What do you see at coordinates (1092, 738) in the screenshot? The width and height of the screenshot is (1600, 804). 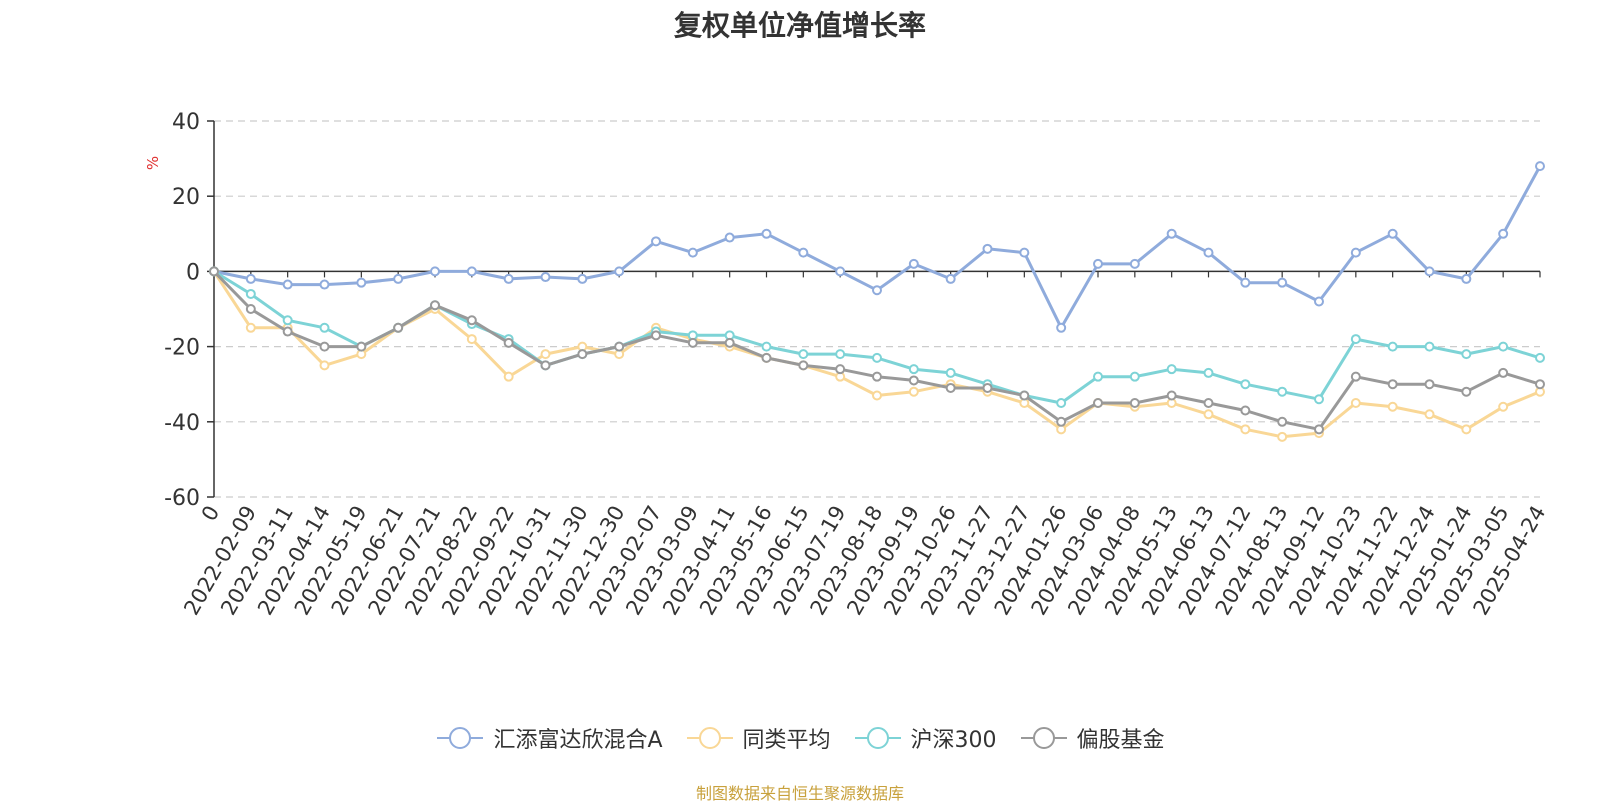 I see `legend-item: 偏股基金` at bounding box center [1092, 738].